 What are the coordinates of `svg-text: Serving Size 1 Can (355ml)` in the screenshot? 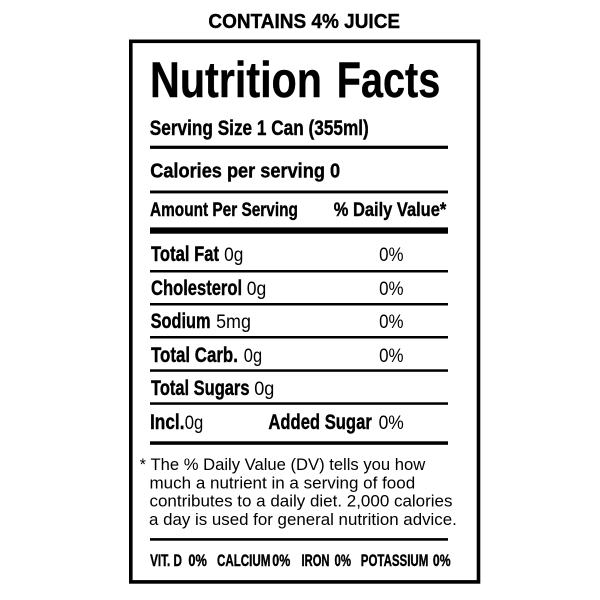 It's located at (259, 127).